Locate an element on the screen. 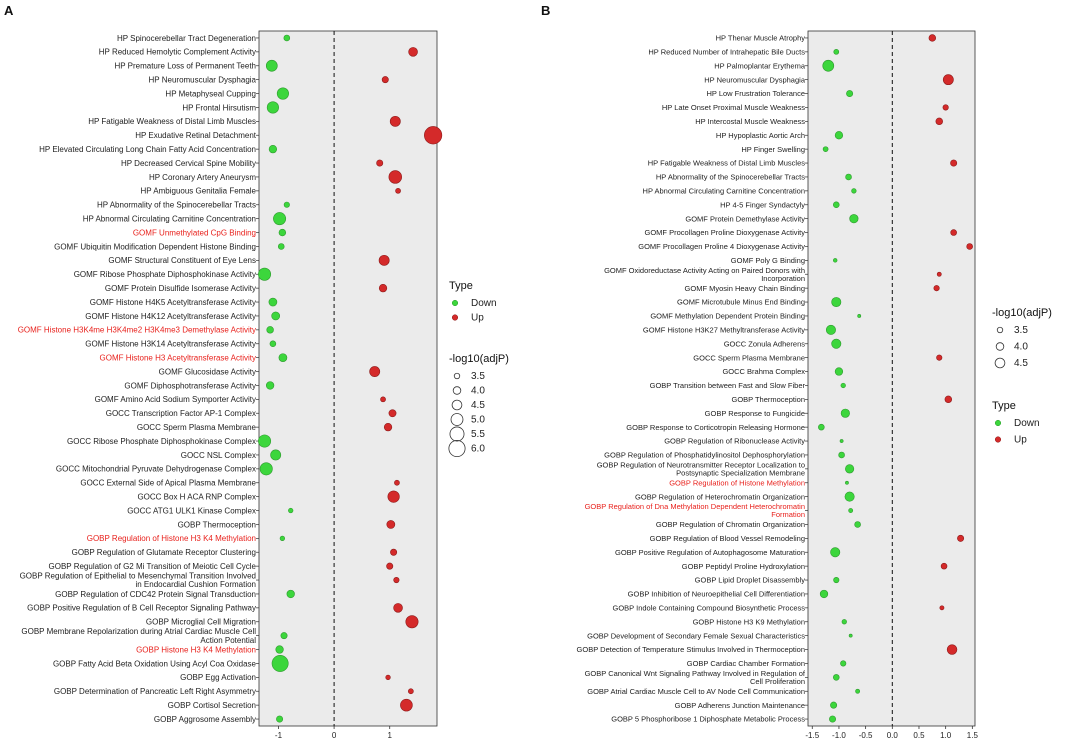  row-label: GOBP Egg Activation is located at coordinates (218, 677).